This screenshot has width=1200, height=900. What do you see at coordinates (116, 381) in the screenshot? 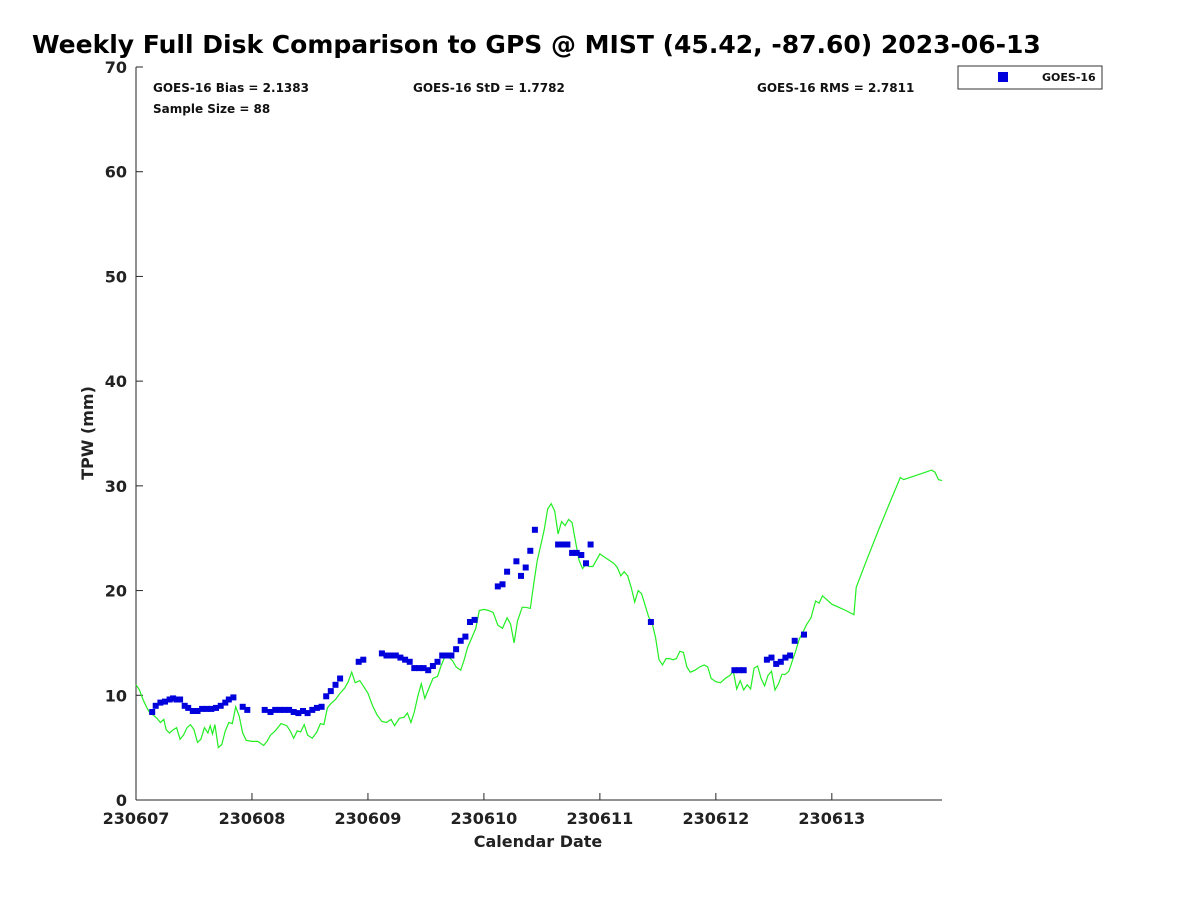
I see `y-tick-label: 40` at bounding box center [116, 381].